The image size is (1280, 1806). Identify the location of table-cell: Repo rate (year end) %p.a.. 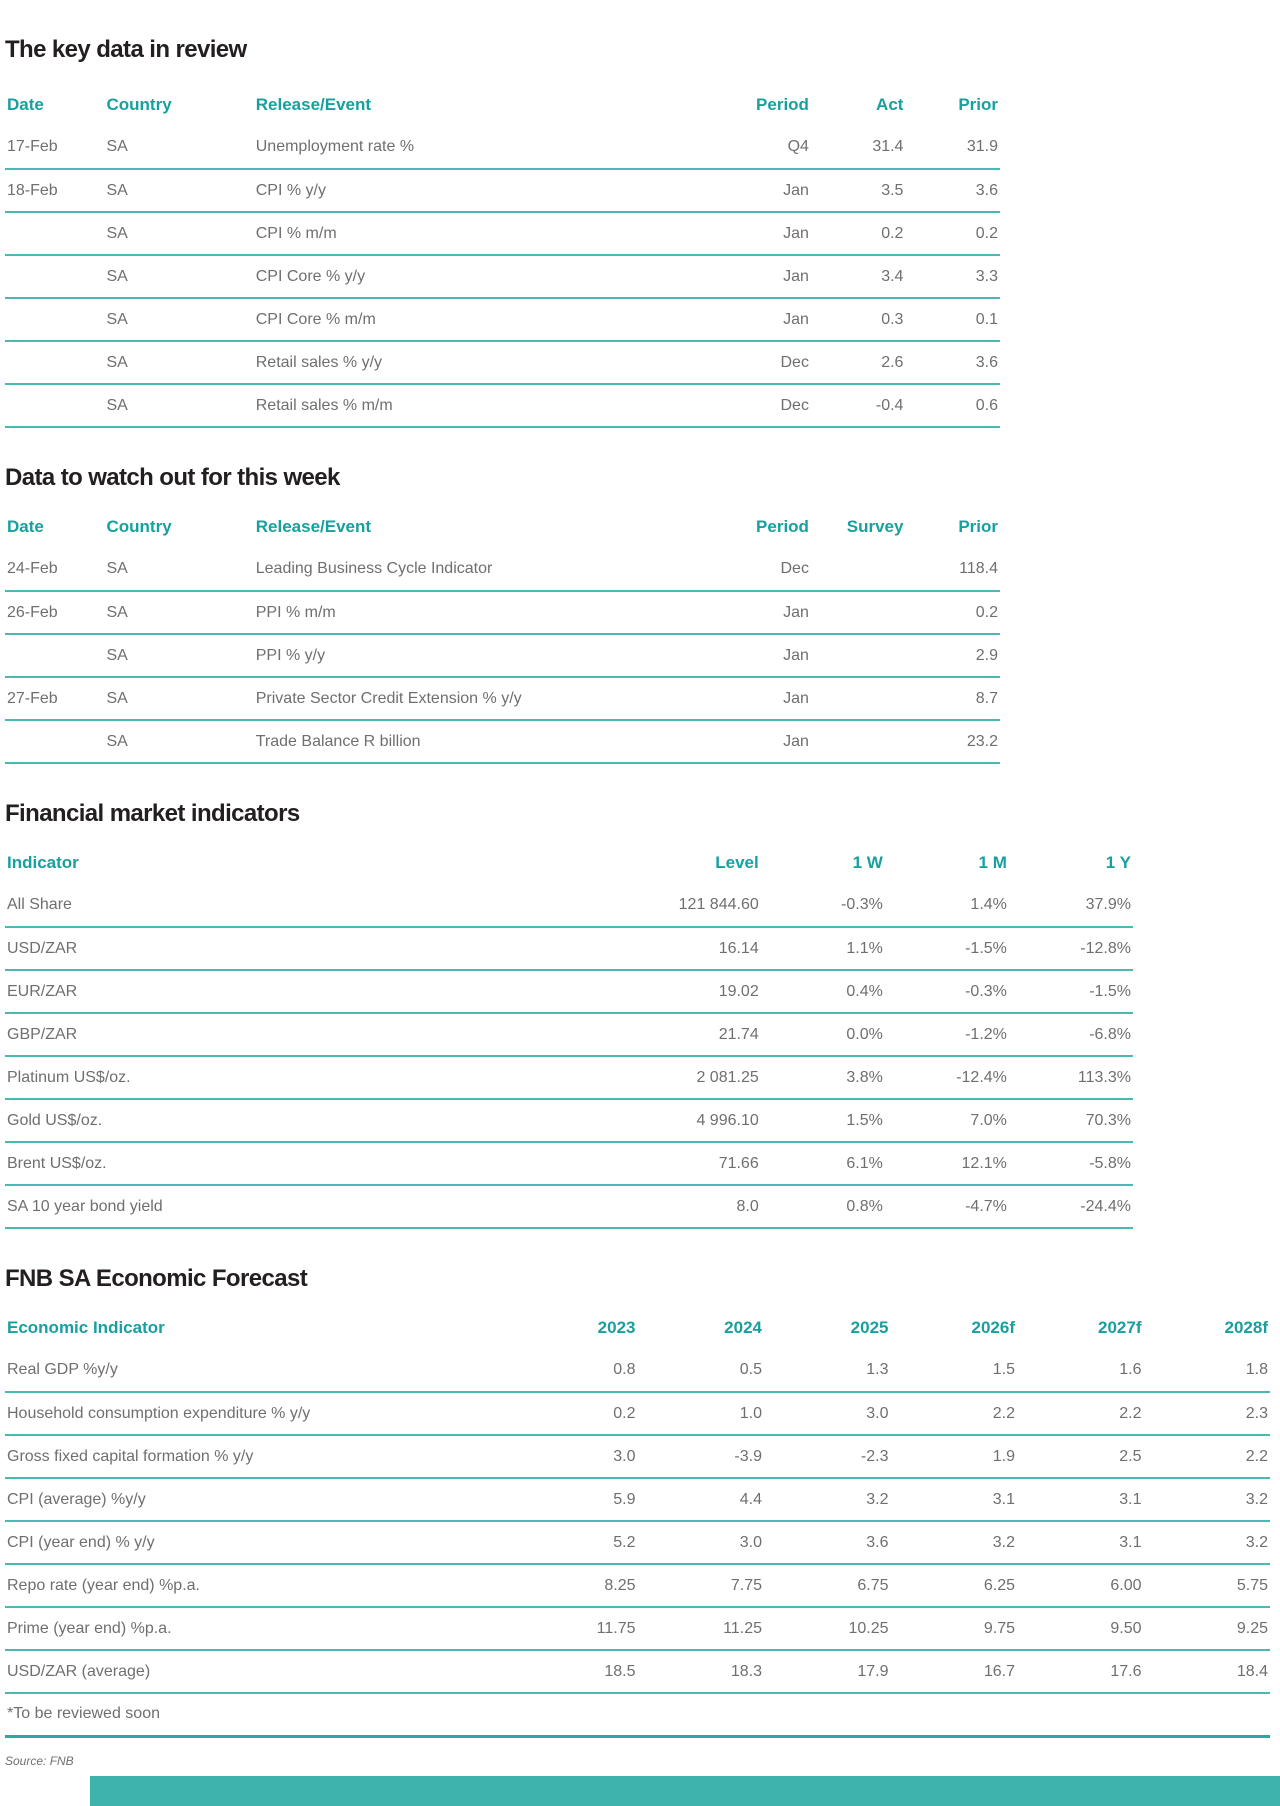
(258, 1586).